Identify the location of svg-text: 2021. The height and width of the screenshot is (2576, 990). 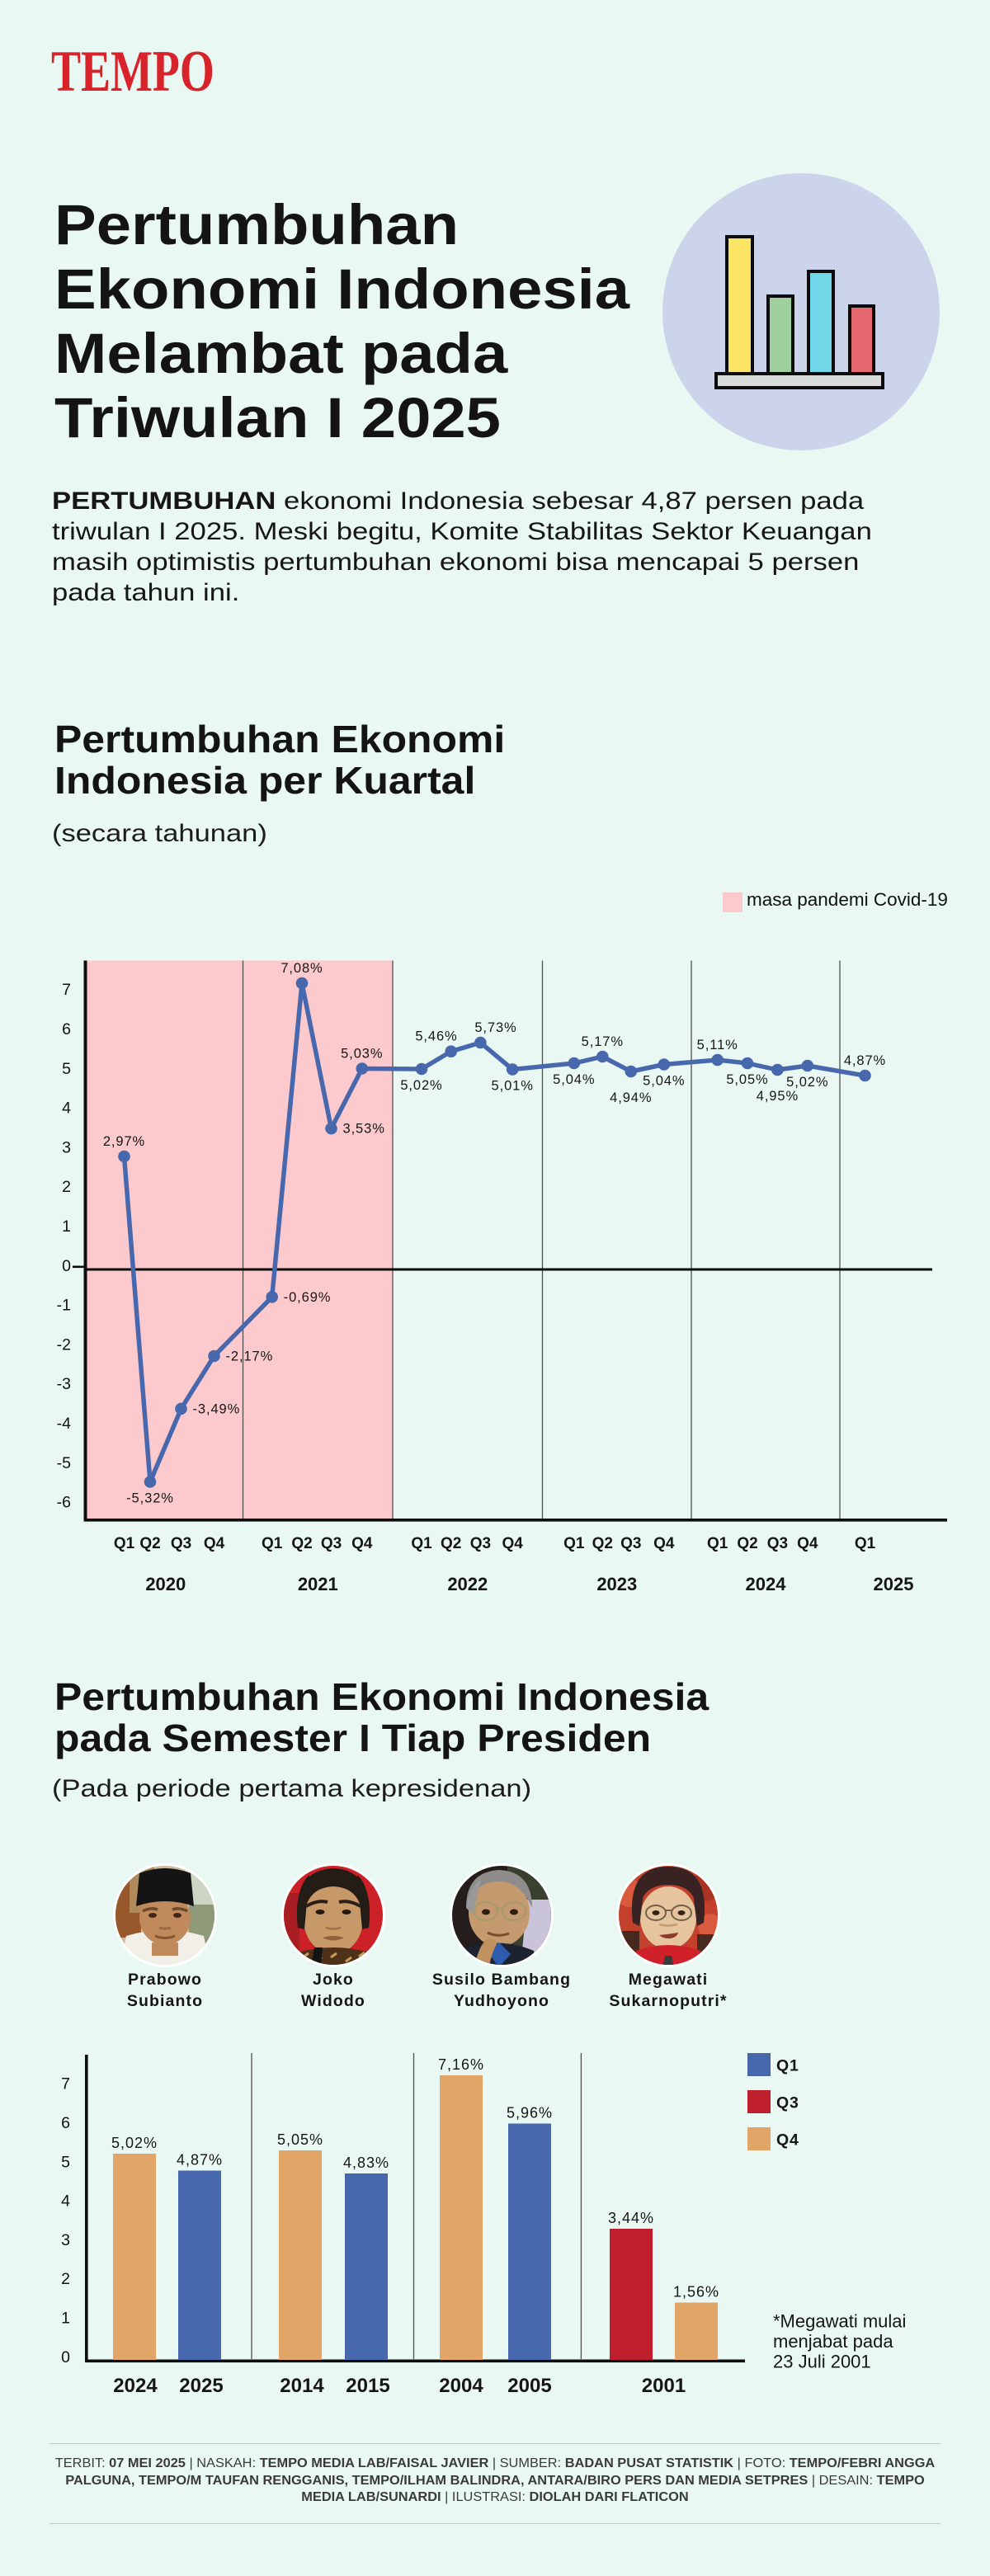
(318, 1584).